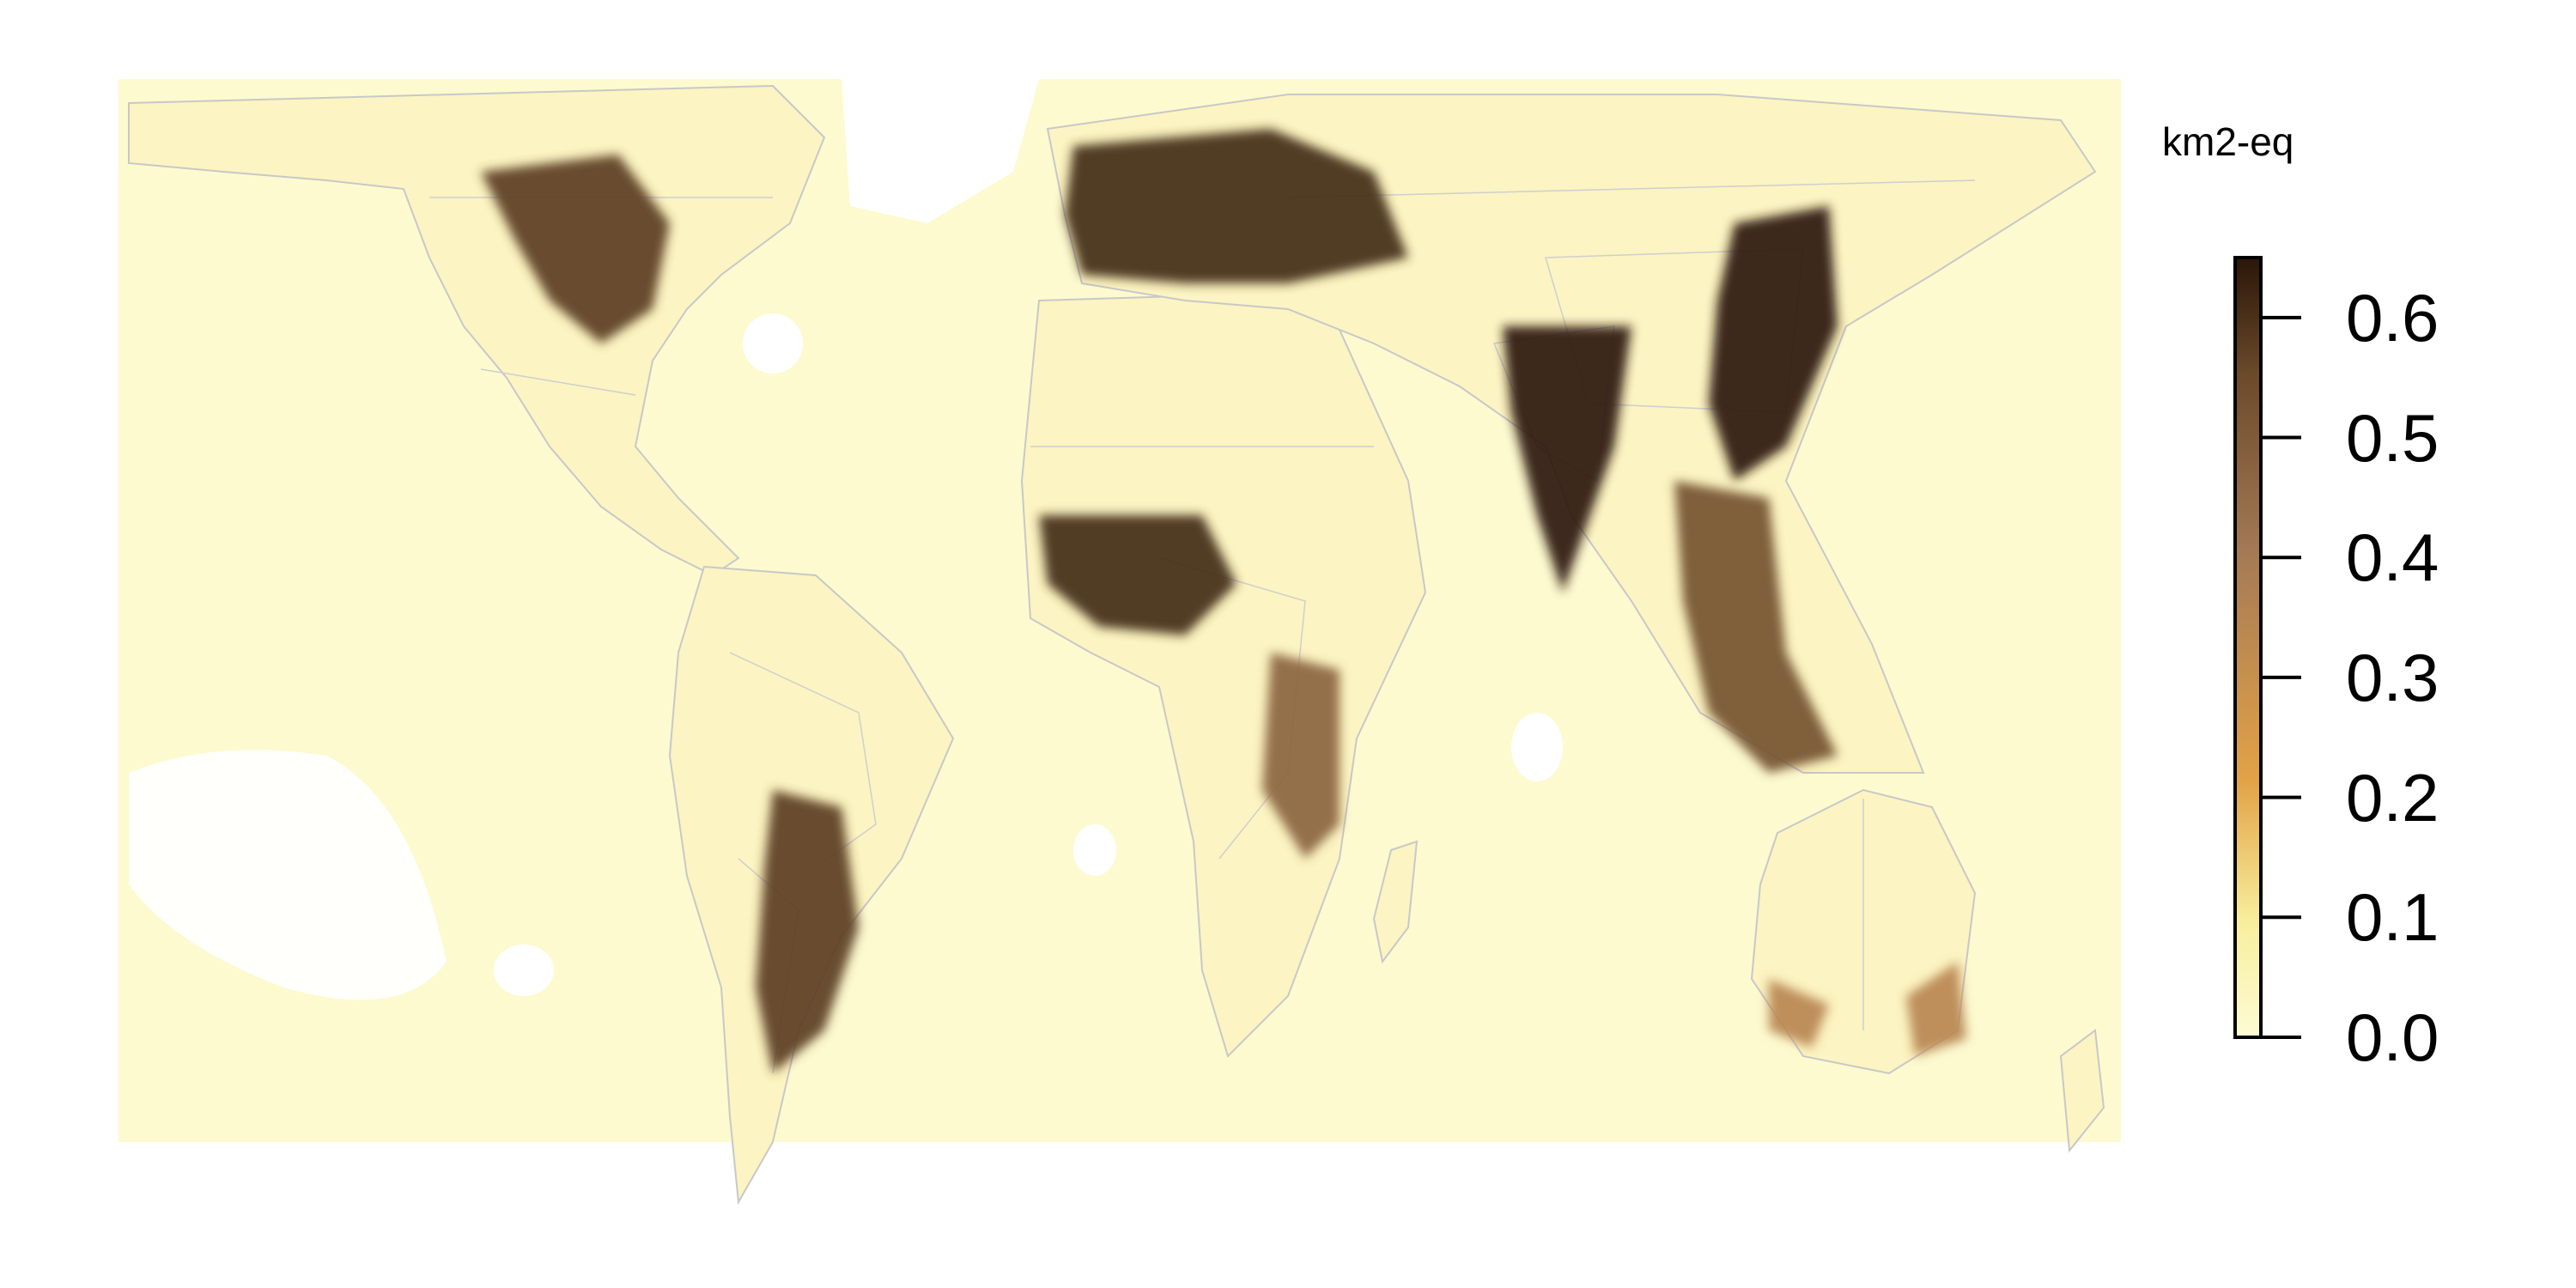  I want to click on pacific-white-patches, so click(288, 875).